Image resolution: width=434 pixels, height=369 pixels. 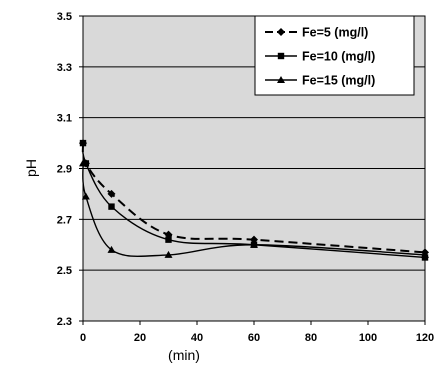 I want to click on legend-label: Fe=5 (mg/l), so click(x=335, y=33).